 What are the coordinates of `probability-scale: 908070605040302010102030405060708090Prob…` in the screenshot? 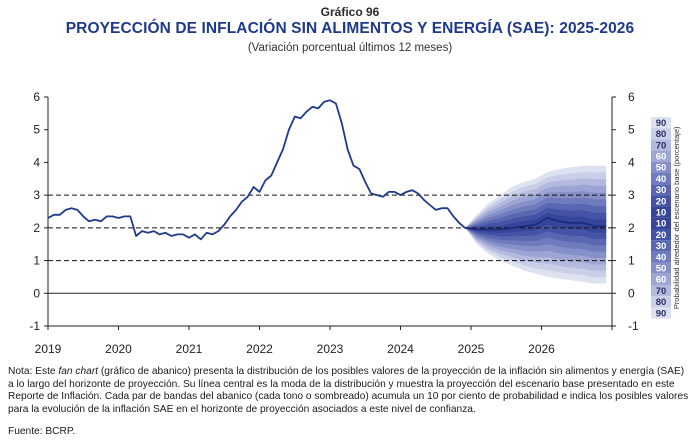 It's located at (666, 218).